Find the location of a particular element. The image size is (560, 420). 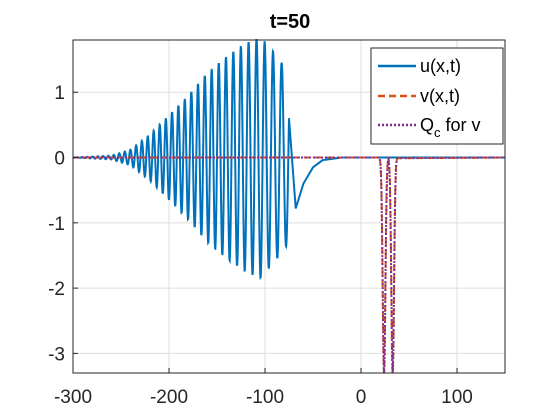

legend-label-u: u(x,t) is located at coordinates (440, 66).